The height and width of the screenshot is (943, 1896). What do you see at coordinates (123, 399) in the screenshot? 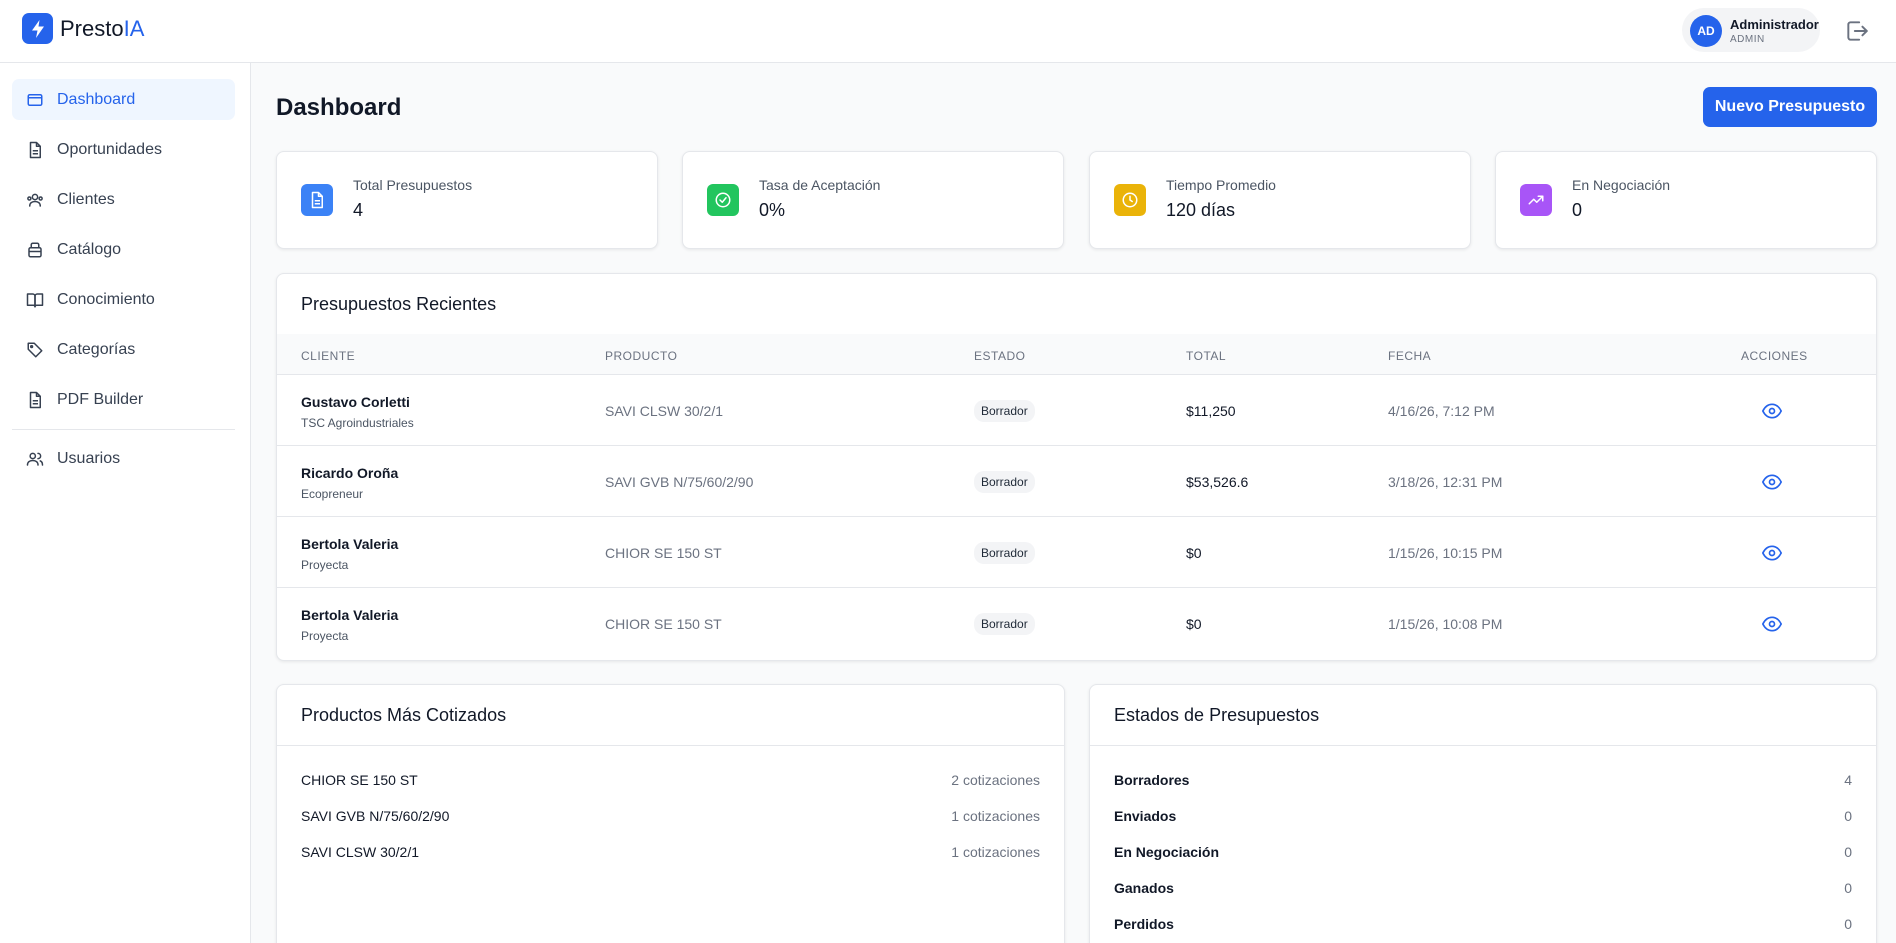
I see `sidebar-item-pdf-builder: PDF Builder` at bounding box center [123, 399].